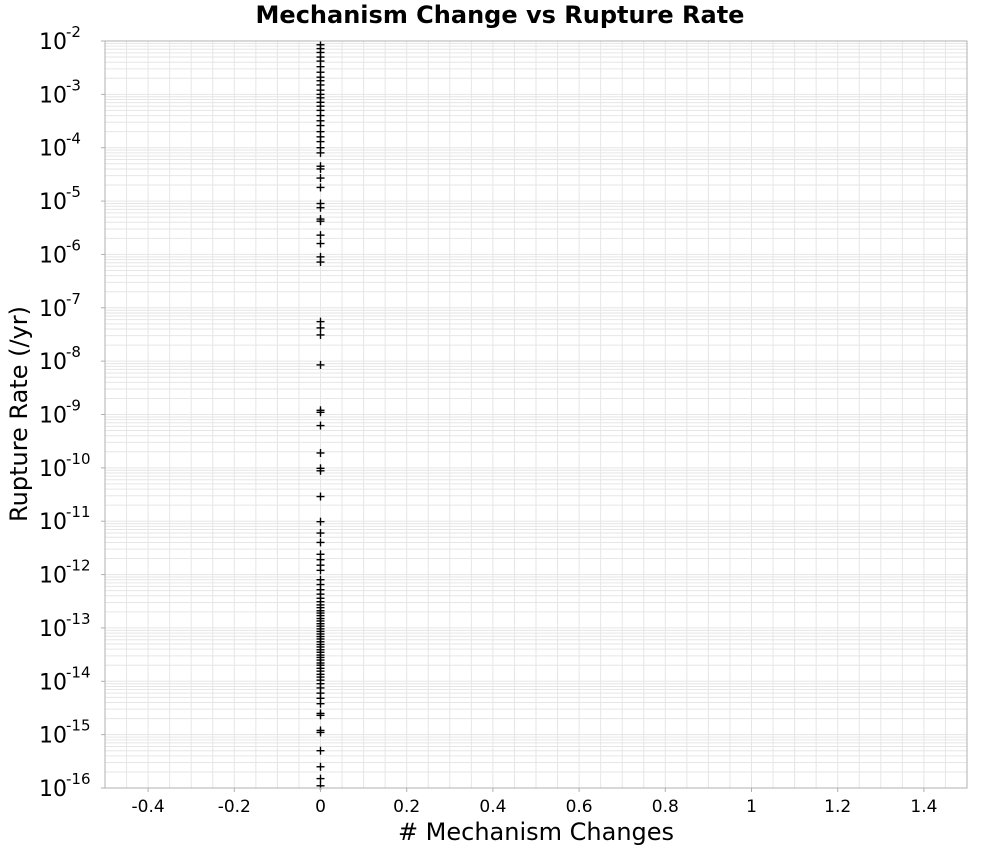  I want to click on y-tick-exponent: -15, so click(78, 726).